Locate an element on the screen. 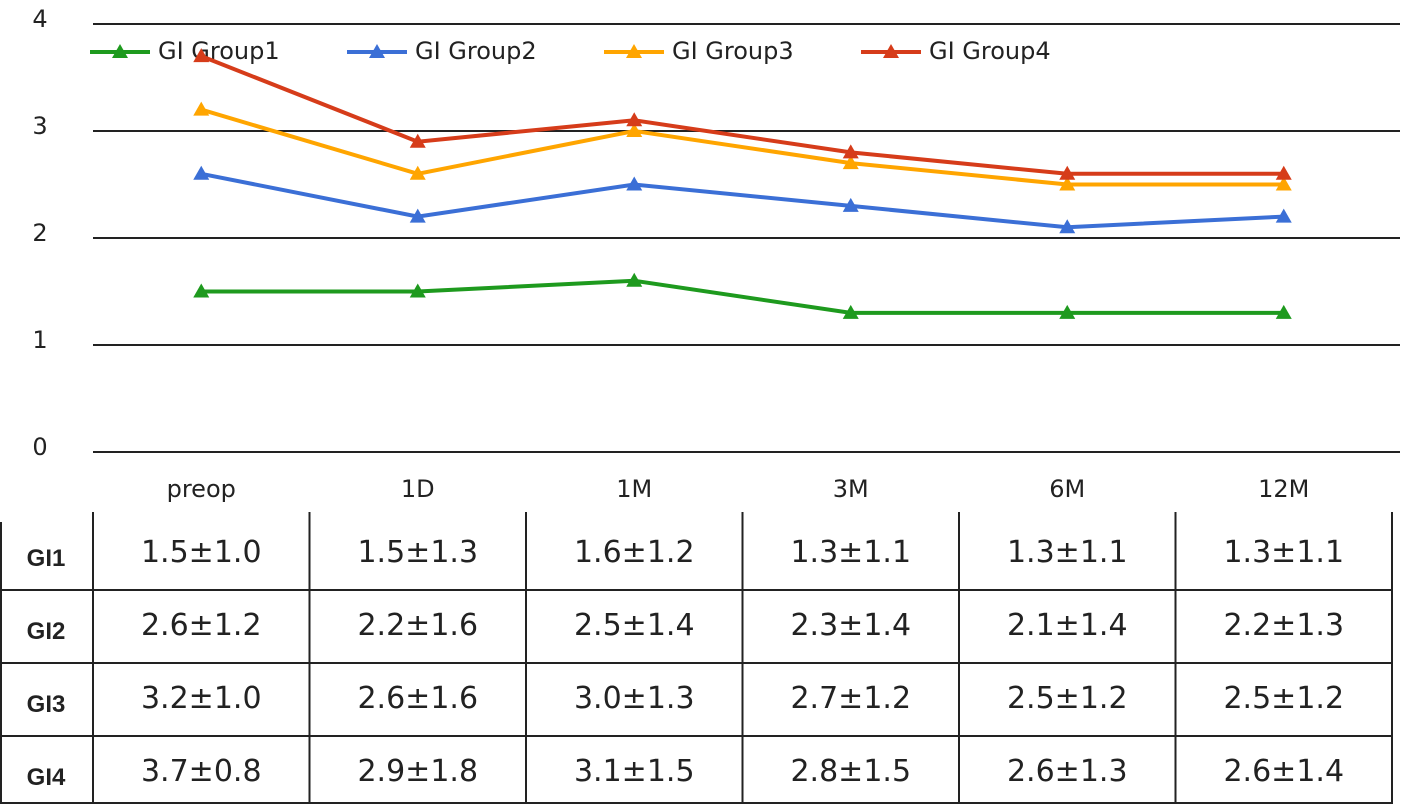 This screenshot has height=804, width=1405. y-tick-label: 4 is located at coordinates (39, 19).